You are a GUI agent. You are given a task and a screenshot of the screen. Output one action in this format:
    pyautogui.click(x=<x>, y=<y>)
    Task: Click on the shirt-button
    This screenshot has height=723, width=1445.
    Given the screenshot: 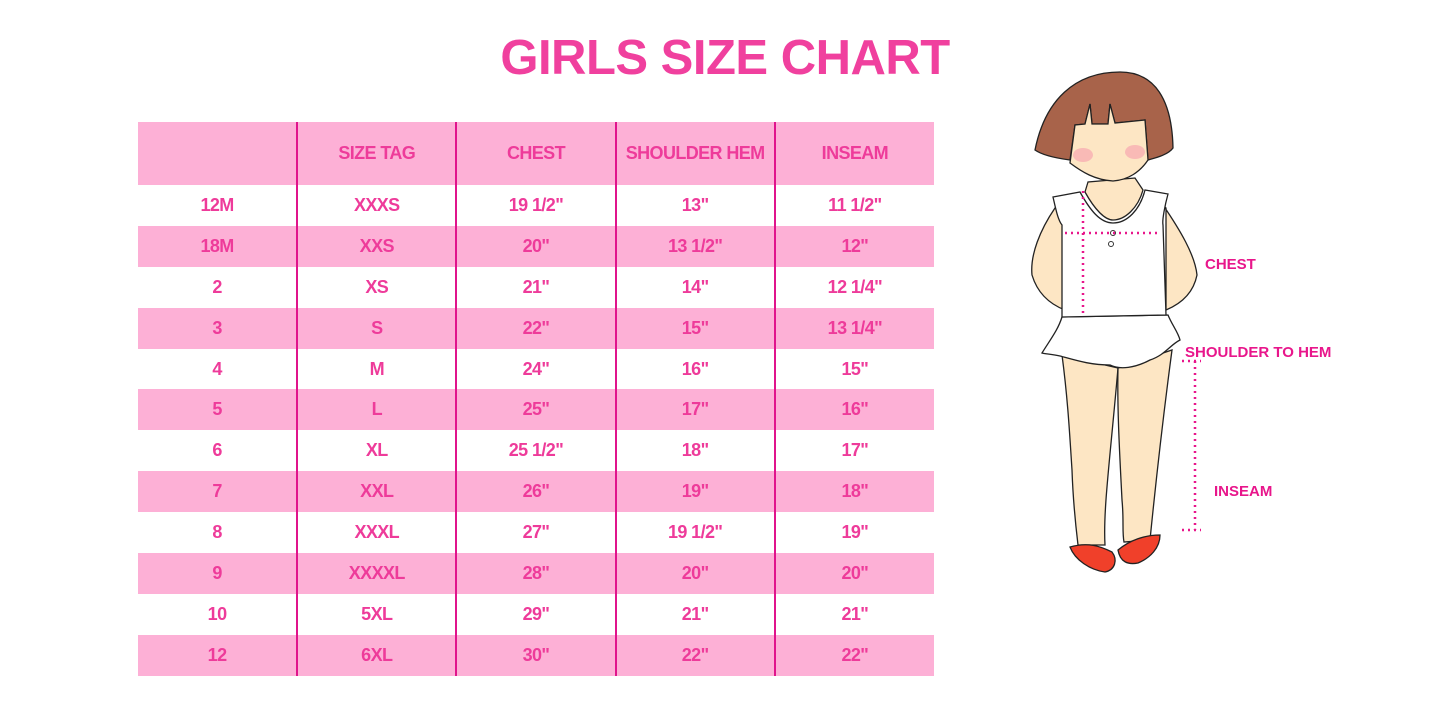 What is the action you would take?
    pyautogui.click(x=1111, y=244)
    